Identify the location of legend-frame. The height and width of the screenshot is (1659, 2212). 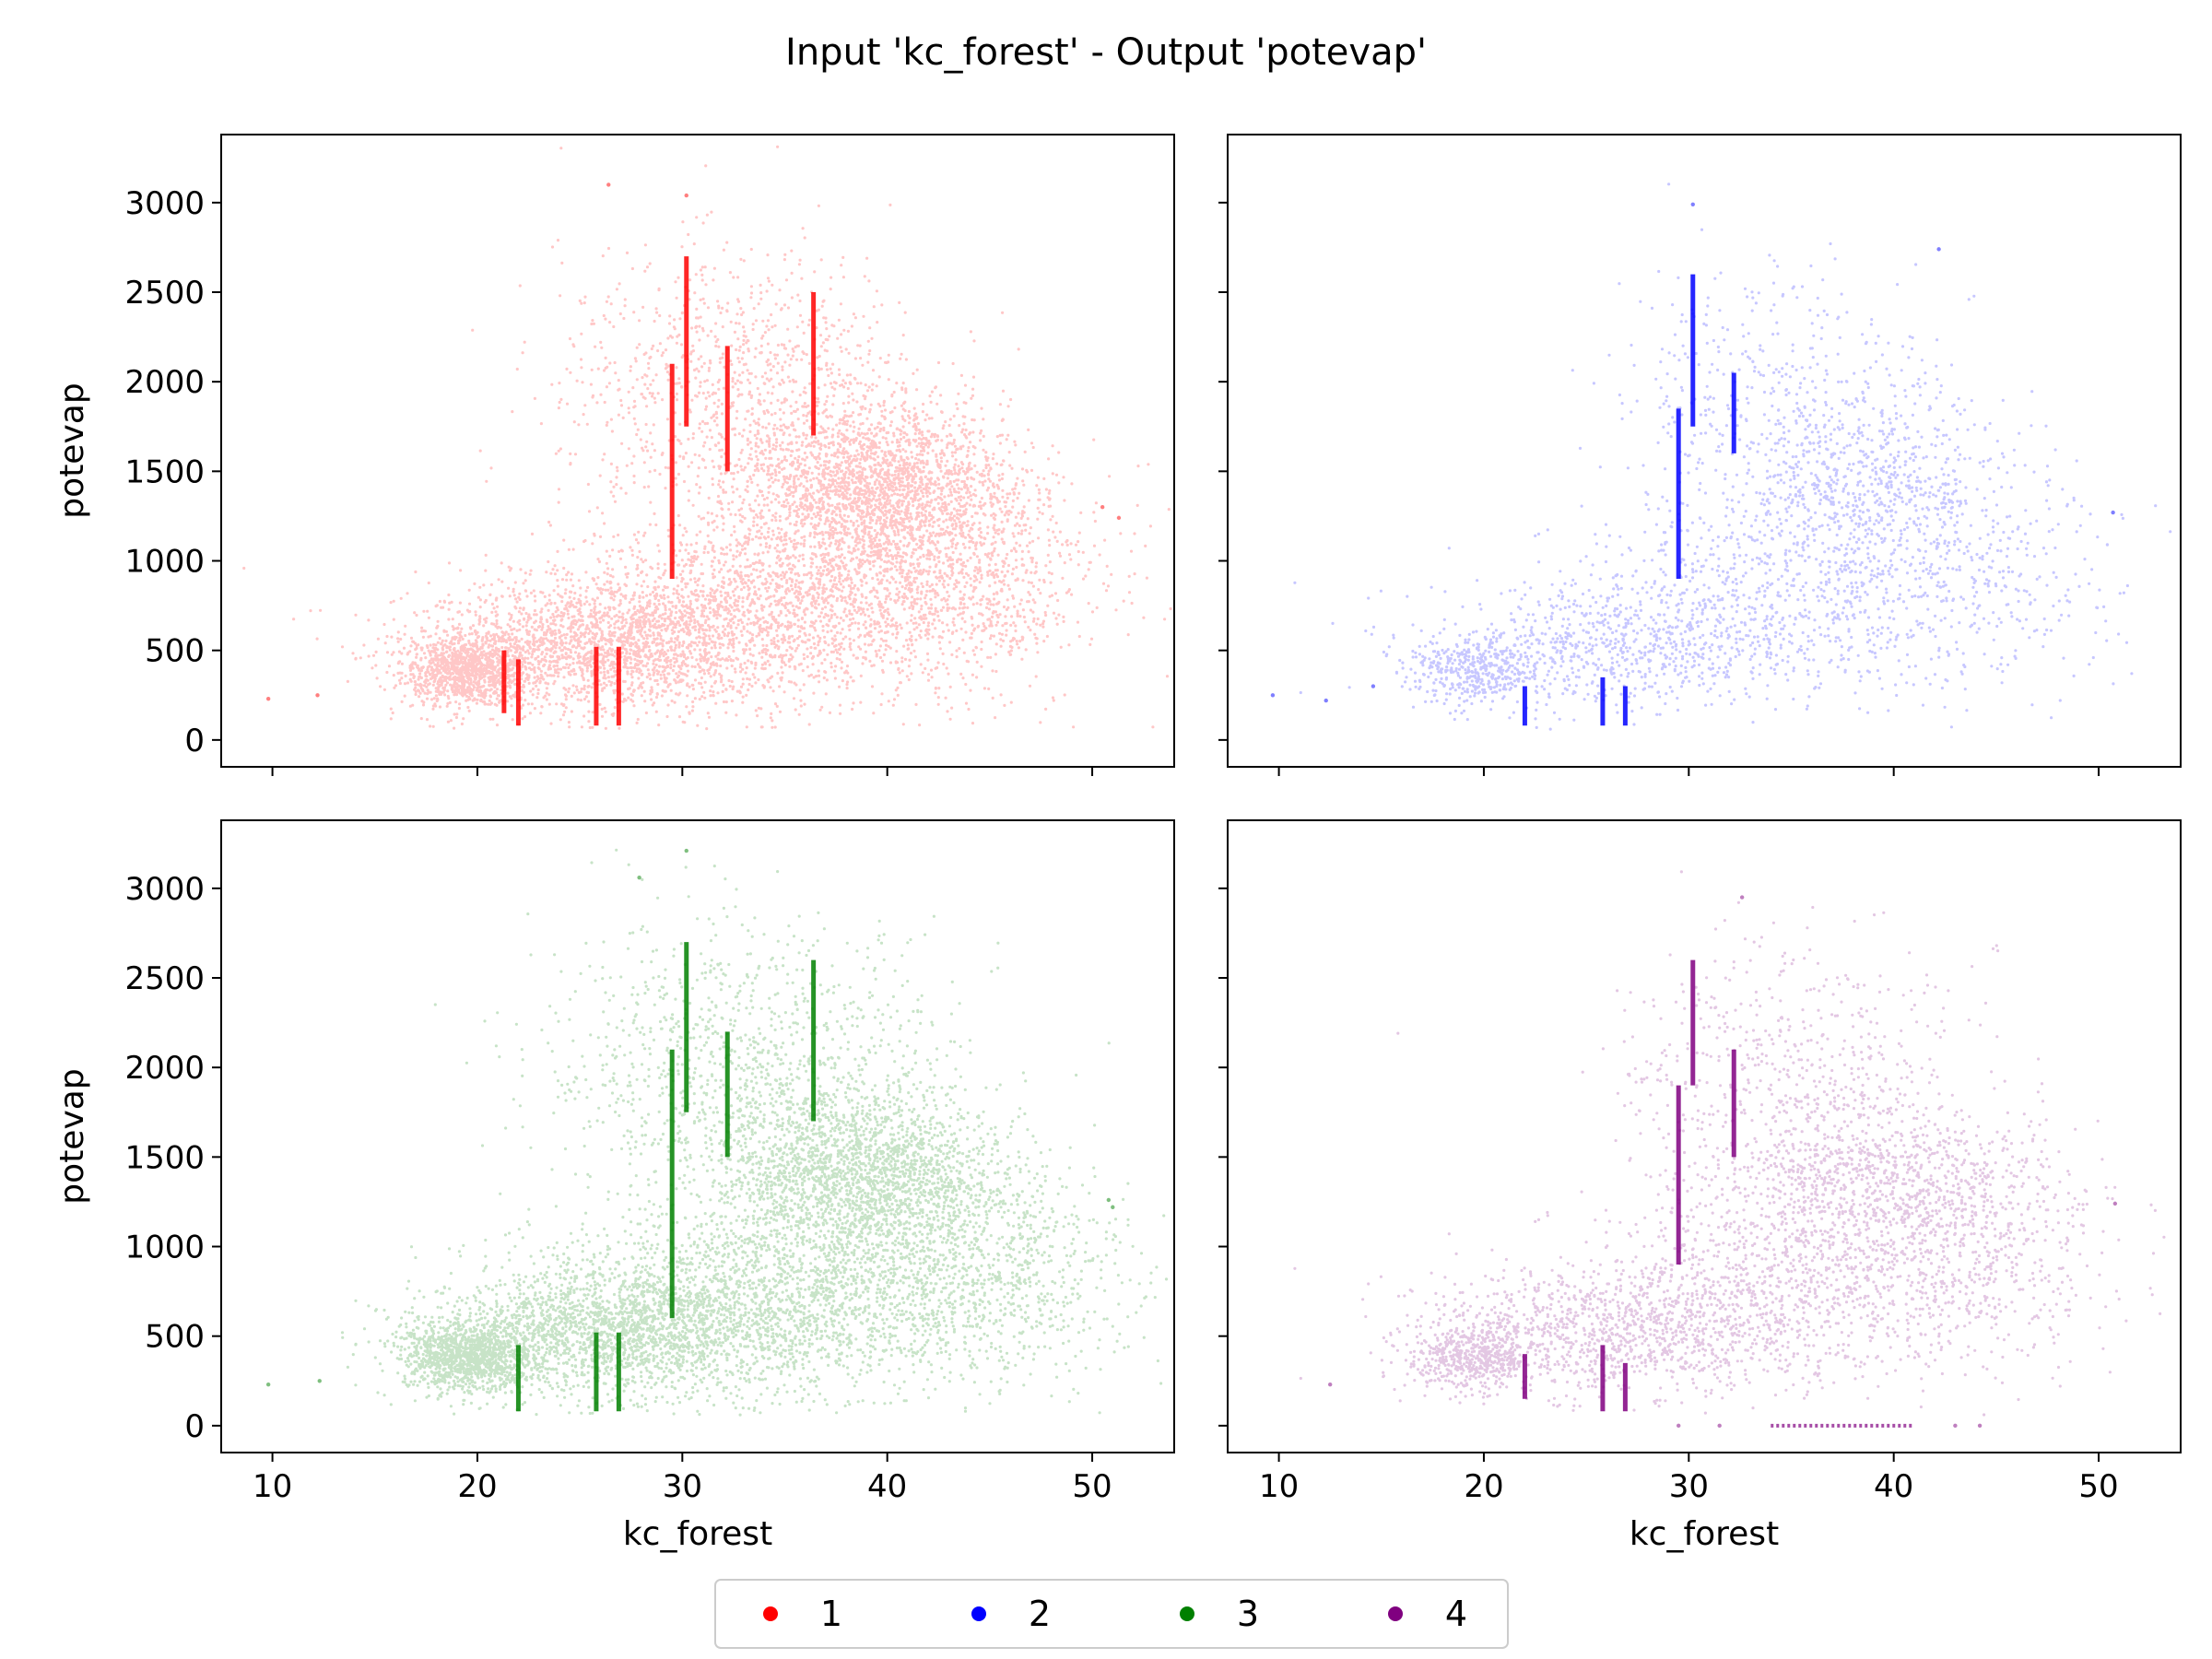
(1111, 1614).